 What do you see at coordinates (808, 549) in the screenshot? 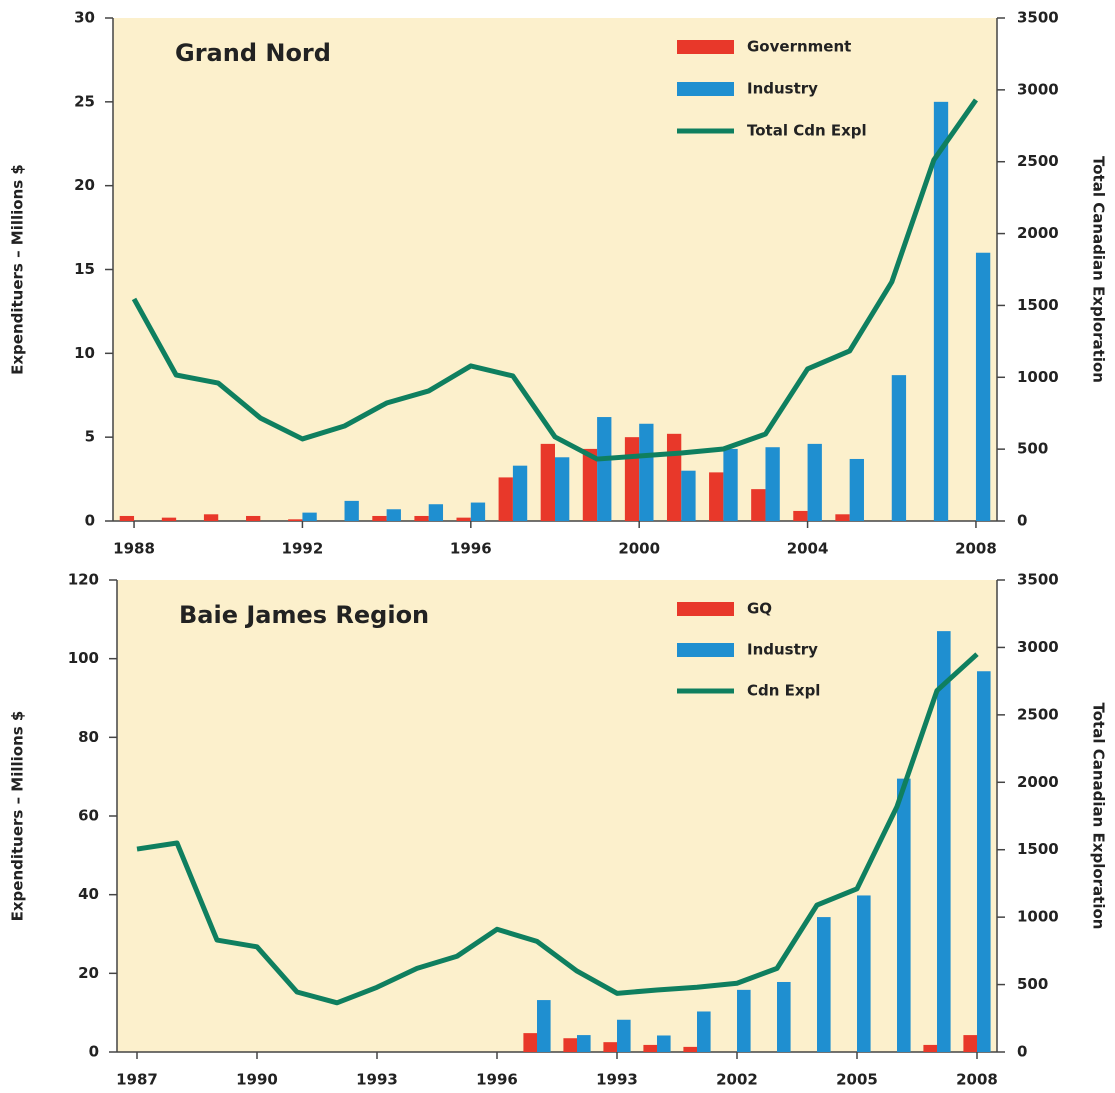
I see `x-tick-label: 2004` at bounding box center [808, 549].